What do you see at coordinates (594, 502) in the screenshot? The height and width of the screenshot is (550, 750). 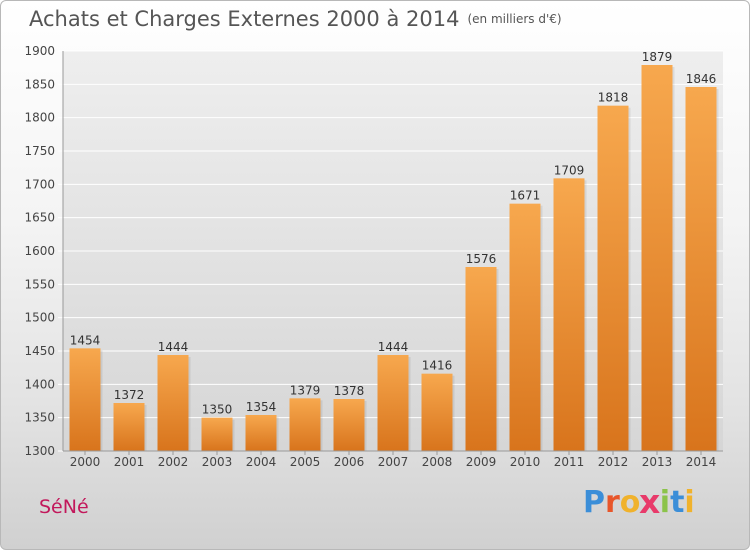 I see `logo-letter: P` at bounding box center [594, 502].